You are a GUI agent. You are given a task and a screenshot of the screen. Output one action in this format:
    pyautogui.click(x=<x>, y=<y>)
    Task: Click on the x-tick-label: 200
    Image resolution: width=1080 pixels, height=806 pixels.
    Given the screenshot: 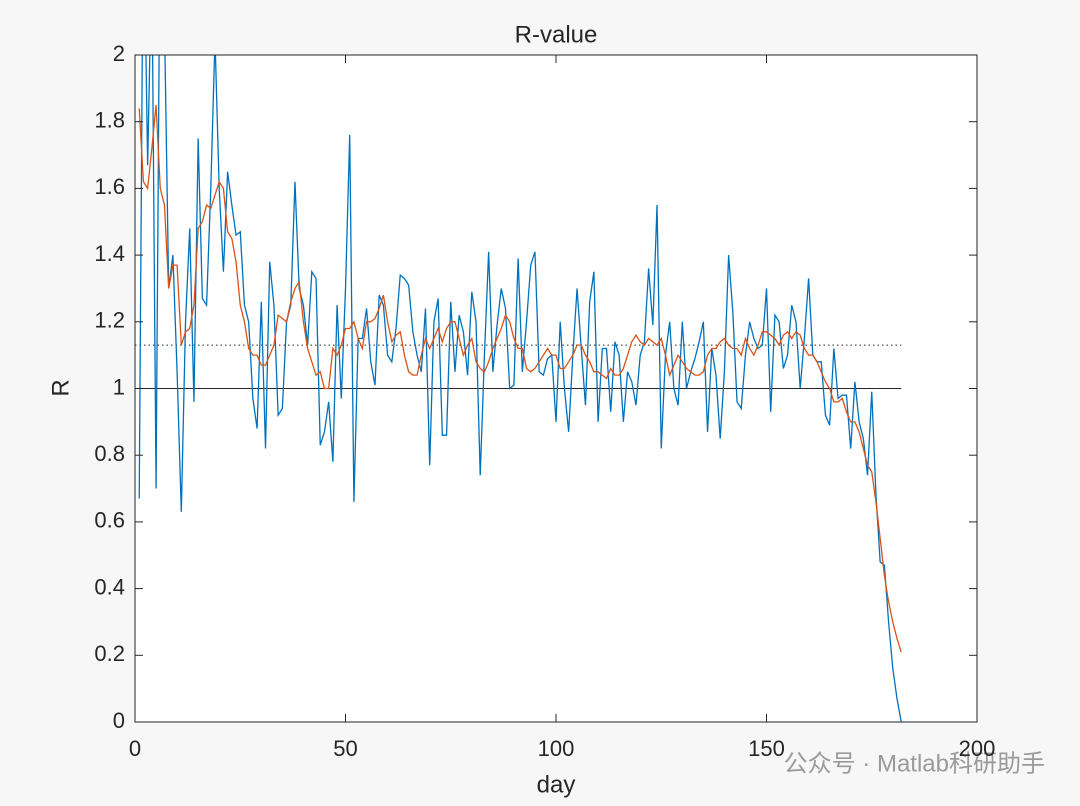 What is the action you would take?
    pyautogui.click(x=977, y=748)
    